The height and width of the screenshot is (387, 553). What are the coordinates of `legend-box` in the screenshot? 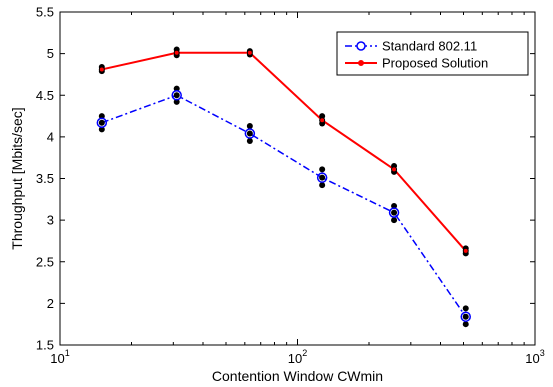 It's located at (432, 53).